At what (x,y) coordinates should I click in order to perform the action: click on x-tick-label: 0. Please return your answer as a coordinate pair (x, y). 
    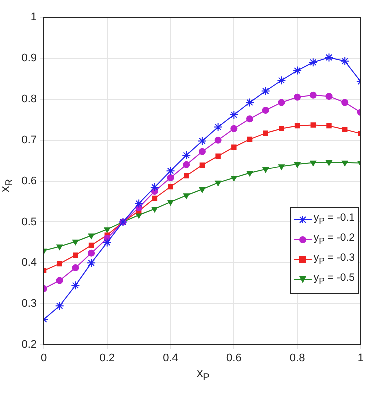
    Looking at the image, I should click on (44, 358).